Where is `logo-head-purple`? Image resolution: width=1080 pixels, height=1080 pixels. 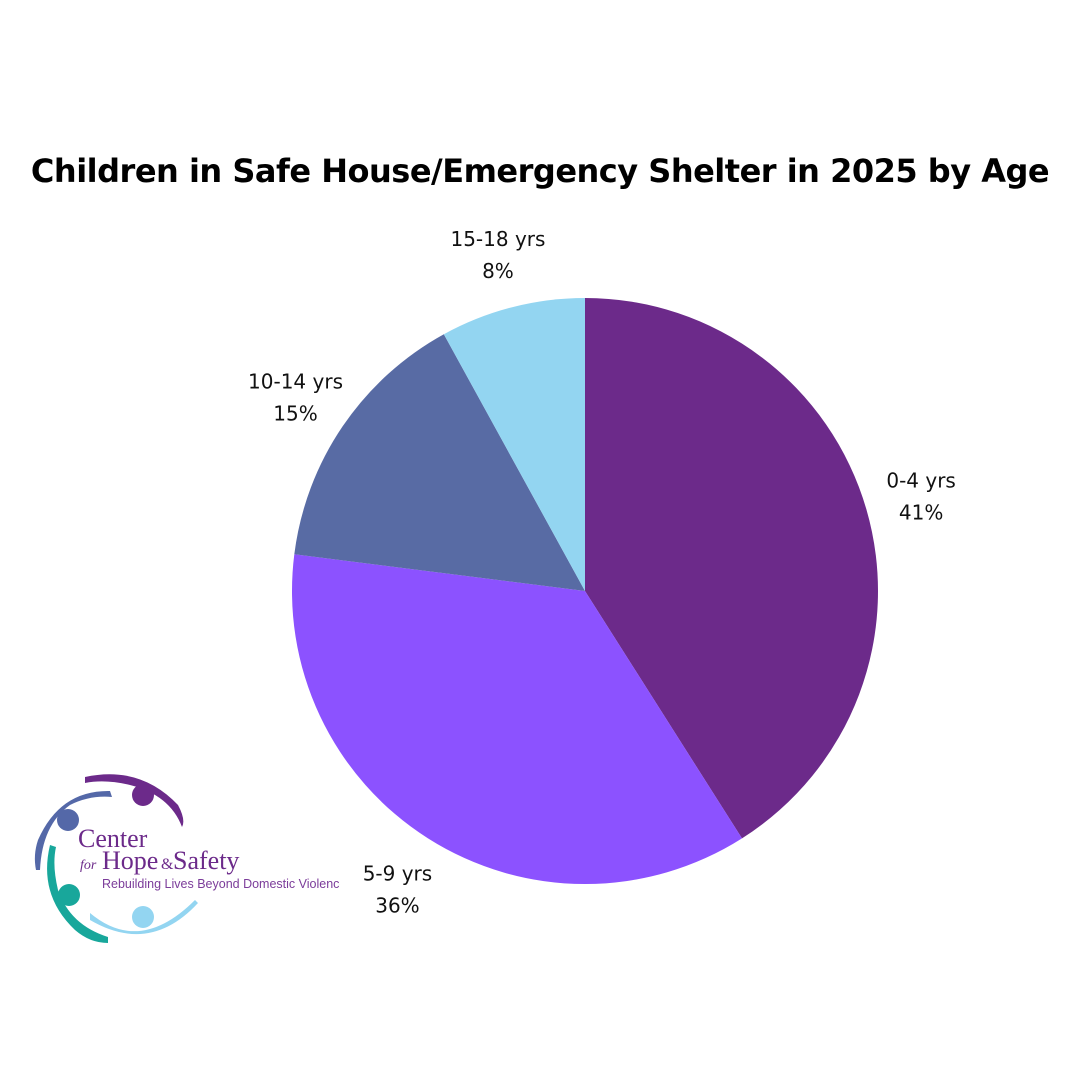
logo-head-purple is located at coordinates (143, 795).